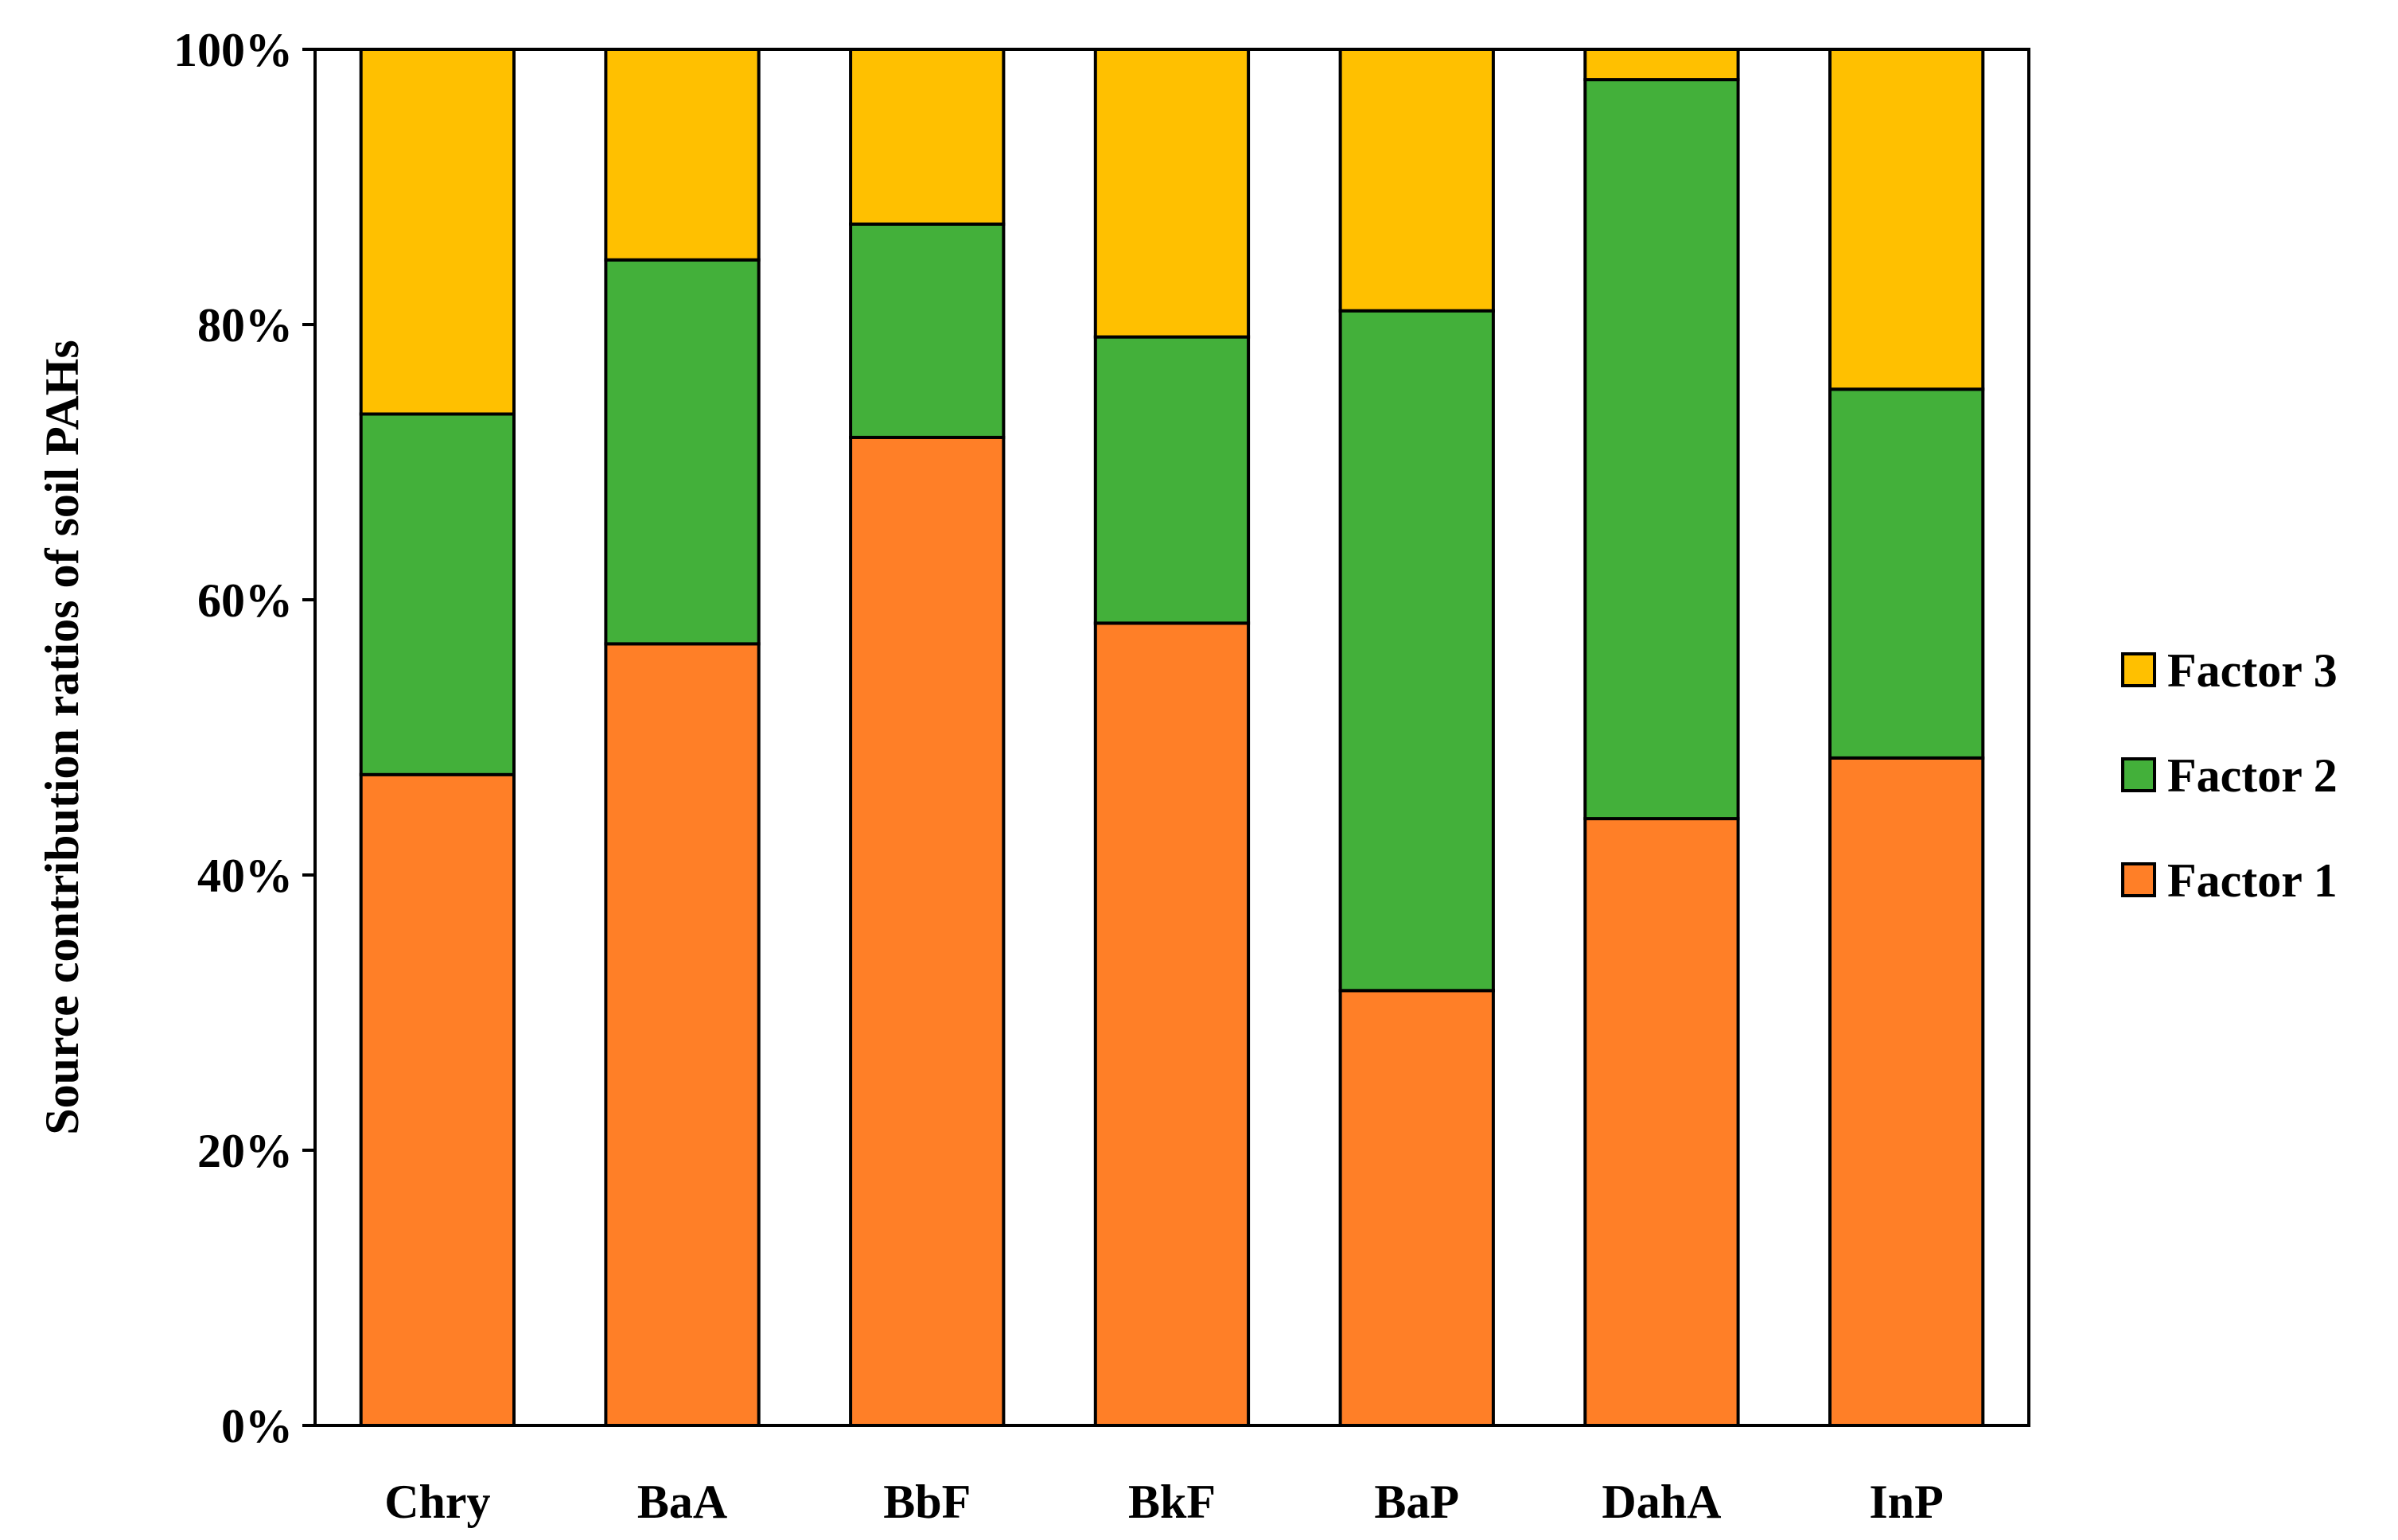  Describe the element at coordinates (244, 738) in the screenshot. I see `y-axis: 0% 20% 40% 60% 80% 100%` at that location.